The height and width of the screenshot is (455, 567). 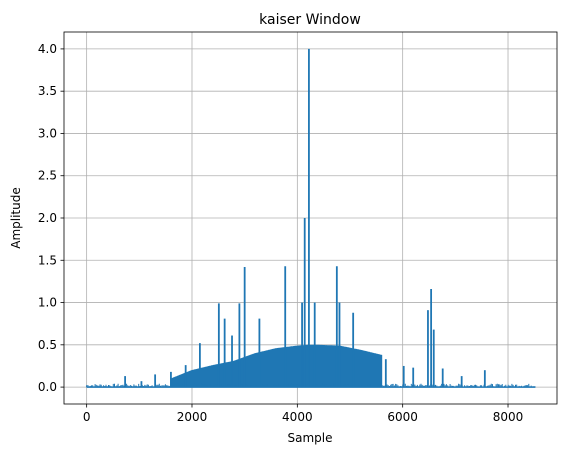 What do you see at coordinates (87, 417) in the screenshot?
I see `x-tick-label: 0` at bounding box center [87, 417].